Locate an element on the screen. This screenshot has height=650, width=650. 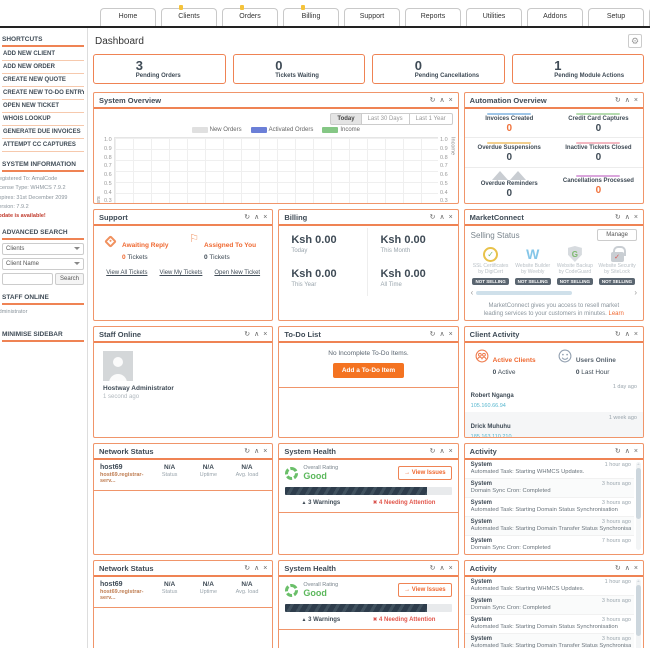
tab-setup: Setup is located at coordinates (616, 17).